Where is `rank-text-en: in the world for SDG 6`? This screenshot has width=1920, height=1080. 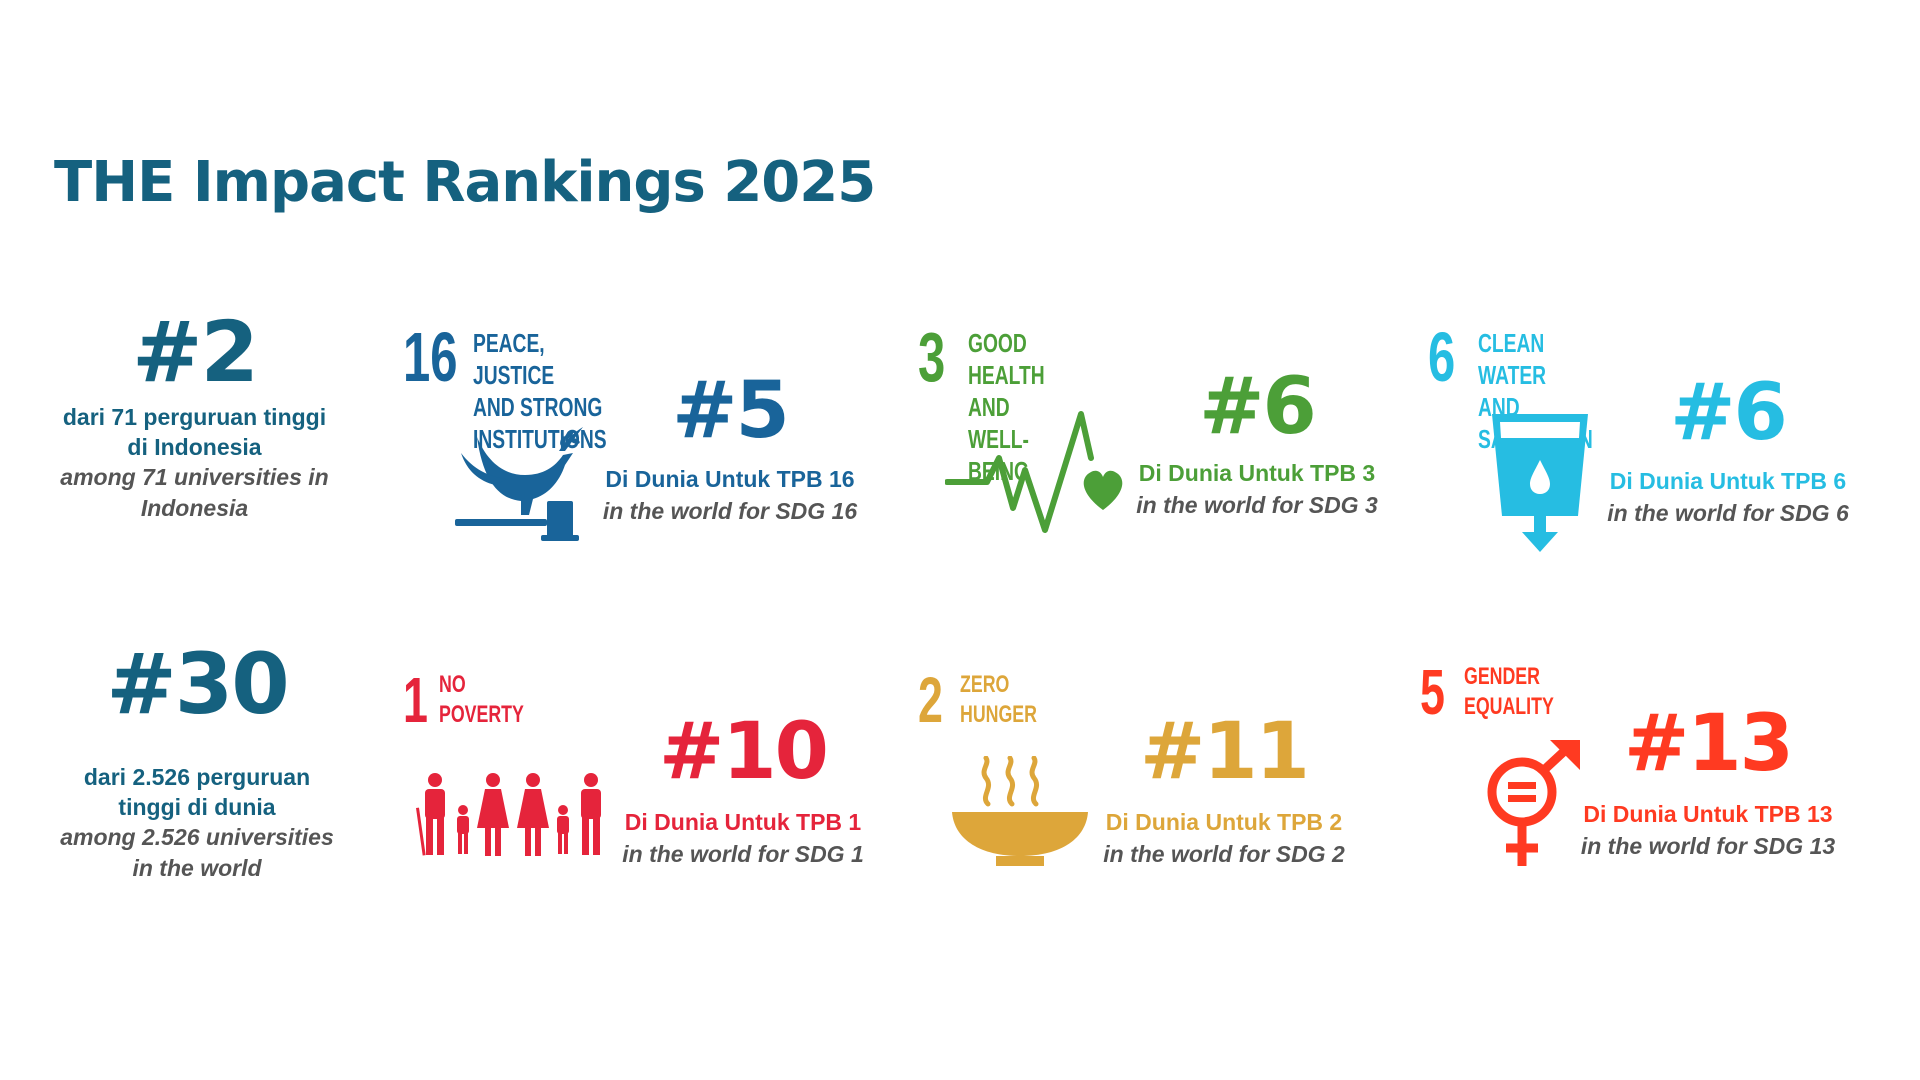 rank-text-en: in the world for SDG 6 is located at coordinates (1728, 513).